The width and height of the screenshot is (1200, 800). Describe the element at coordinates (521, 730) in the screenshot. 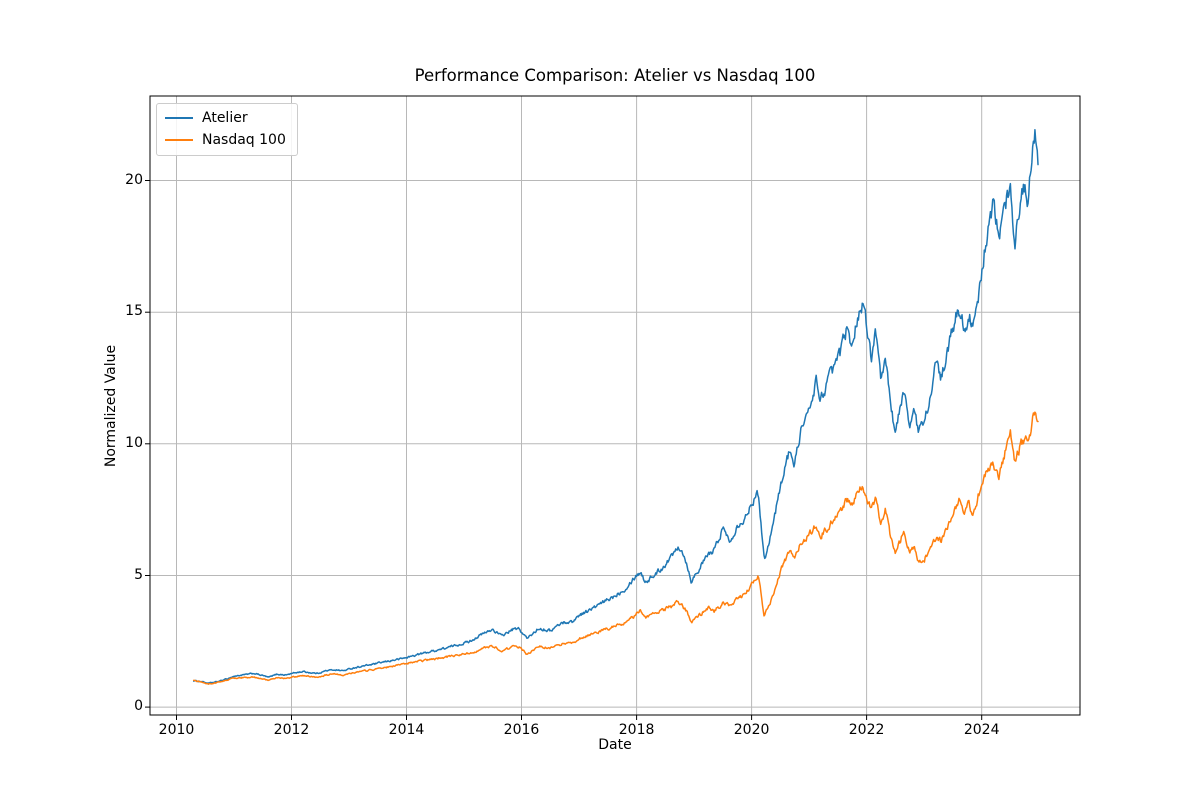

I see `x-tick-label: 2016` at that location.